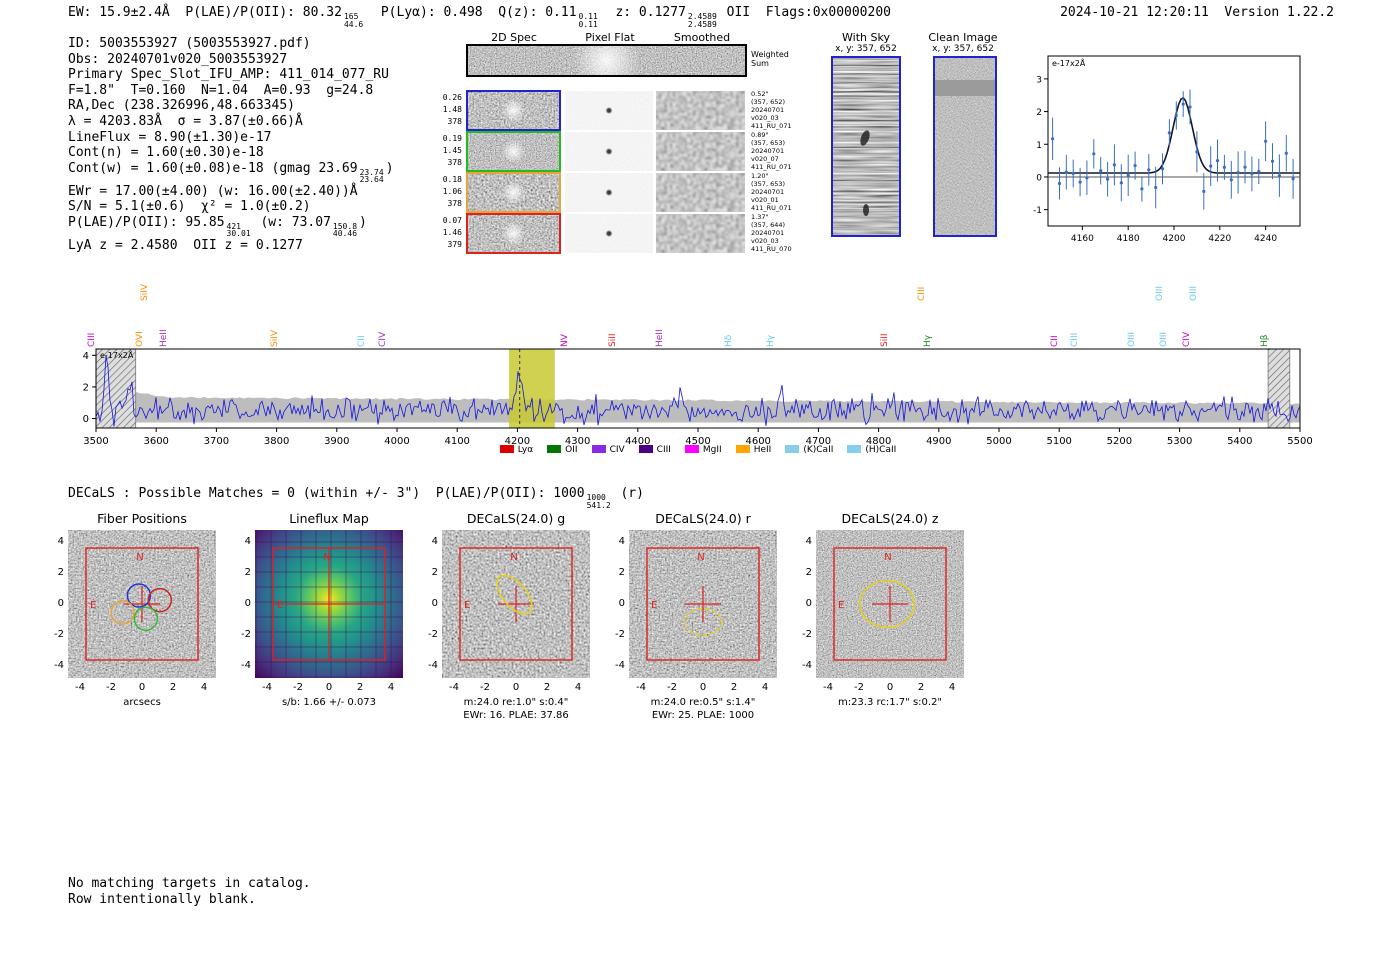 The width and height of the screenshot is (1400, 953). Describe the element at coordinates (1039, 80) in the screenshot. I see `svg-text: 3` at that location.